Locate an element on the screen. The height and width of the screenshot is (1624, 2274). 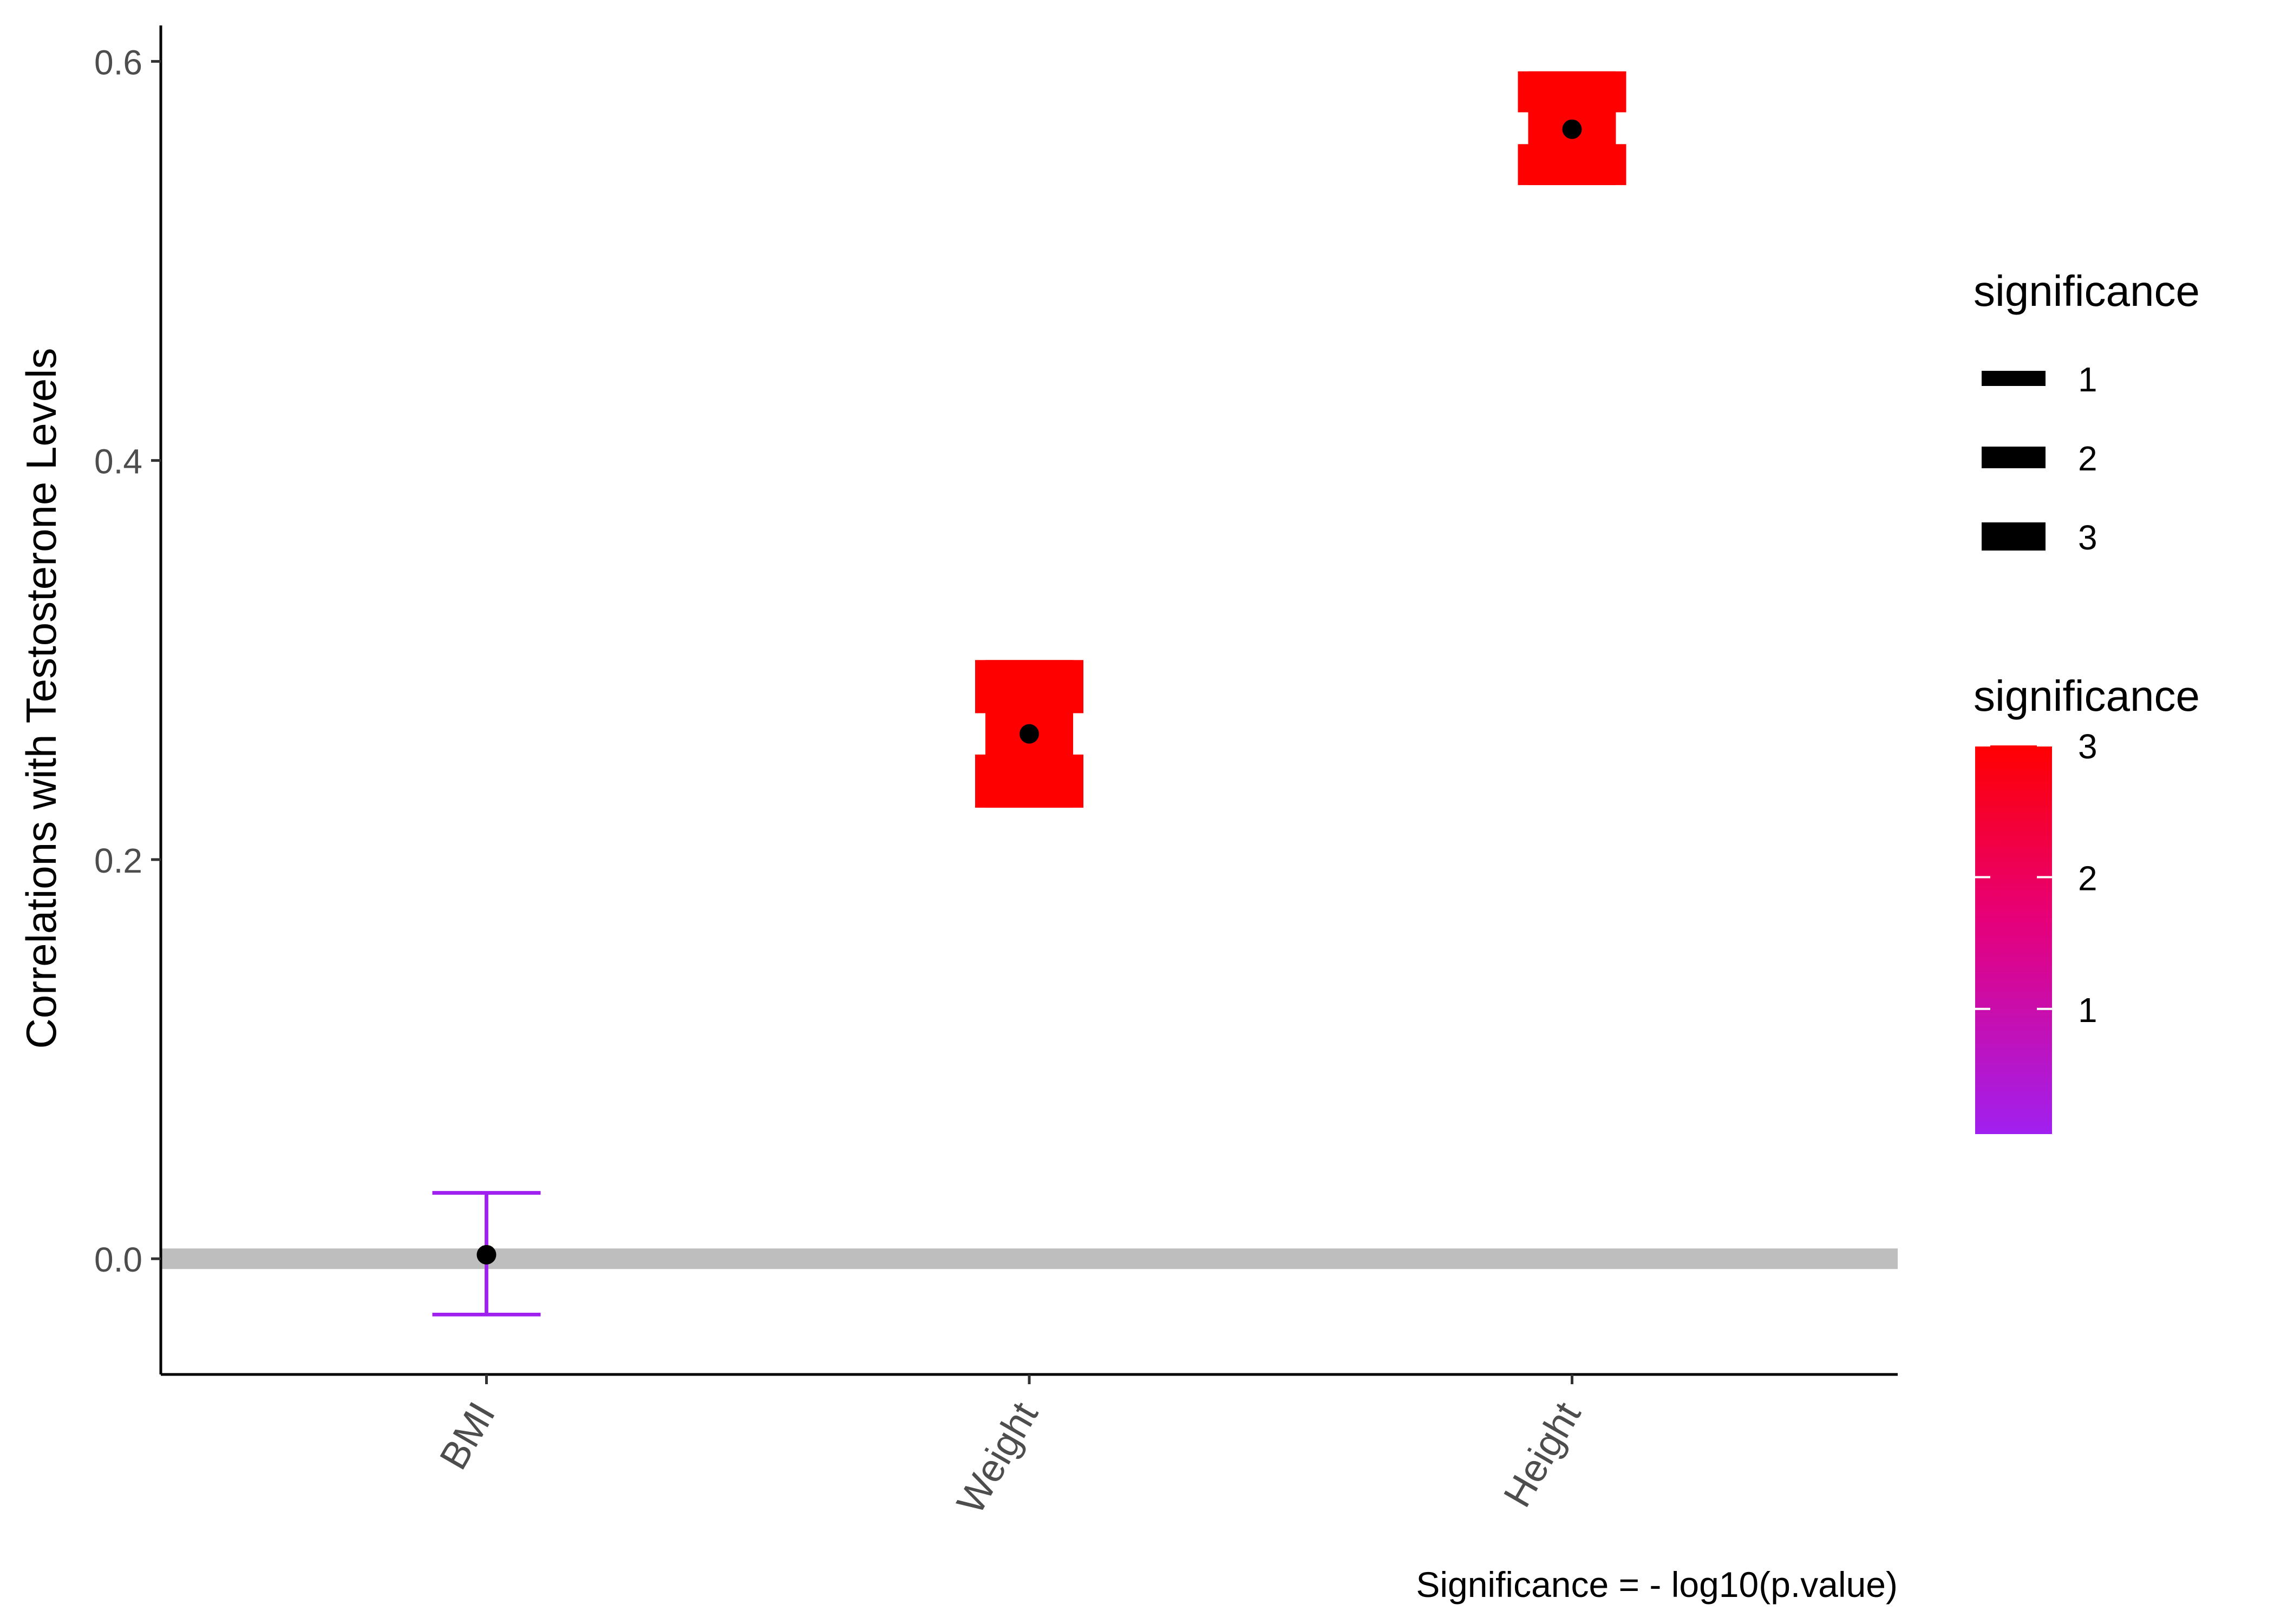
size-legend-title: significance is located at coordinates (2087, 291).